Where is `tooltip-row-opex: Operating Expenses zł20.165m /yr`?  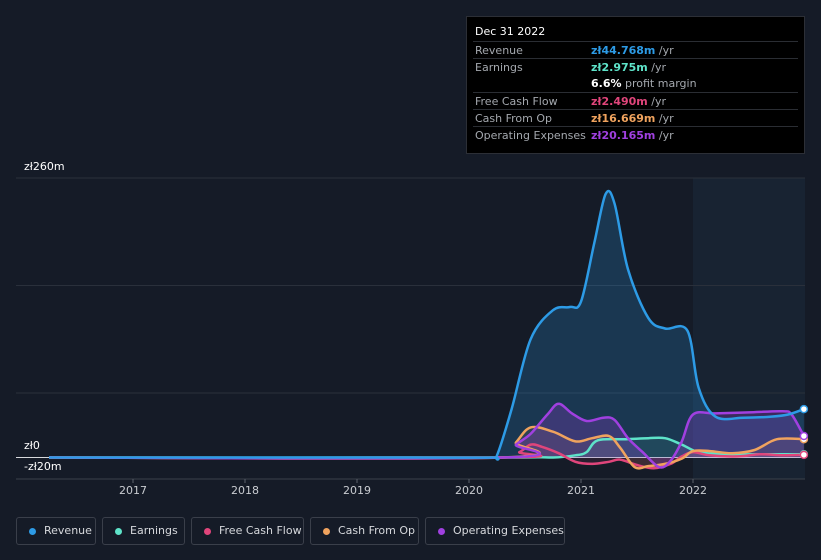
tooltip-row-opex: Operating Expenses zł20.165m /yr is located at coordinates (635, 135).